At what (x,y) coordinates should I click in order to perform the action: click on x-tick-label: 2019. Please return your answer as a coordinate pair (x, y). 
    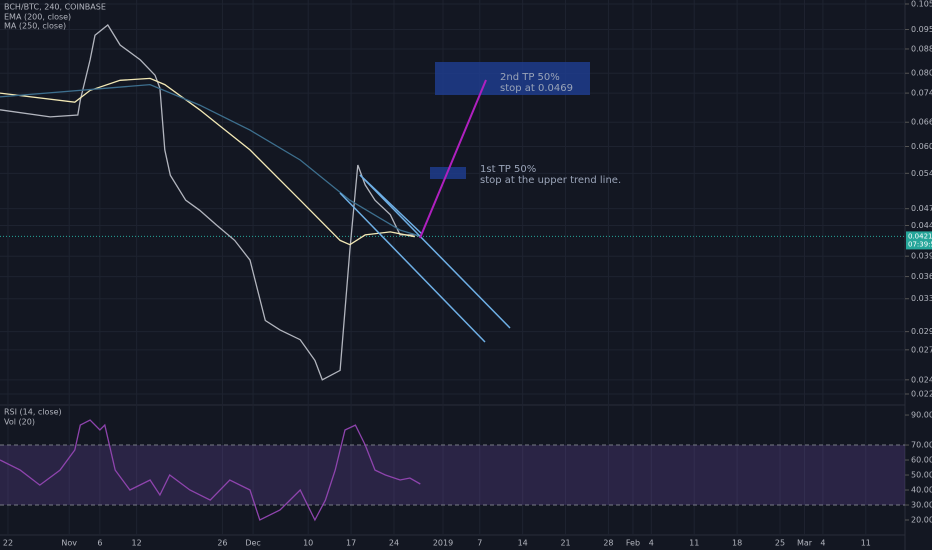
    Looking at the image, I should click on (443, 543).